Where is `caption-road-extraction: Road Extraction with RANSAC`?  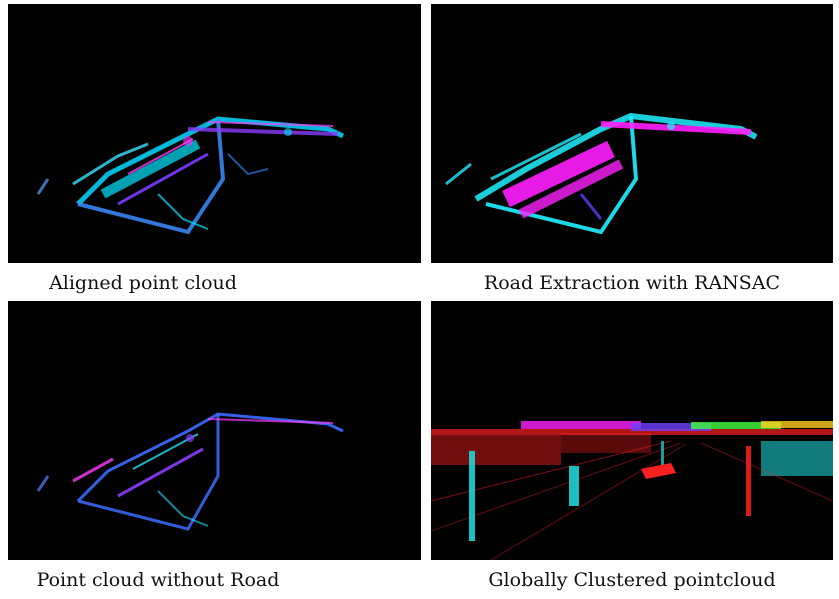
caption-road-extraction: Road Extraction with RANSAC is located at coordinates (632, 283).